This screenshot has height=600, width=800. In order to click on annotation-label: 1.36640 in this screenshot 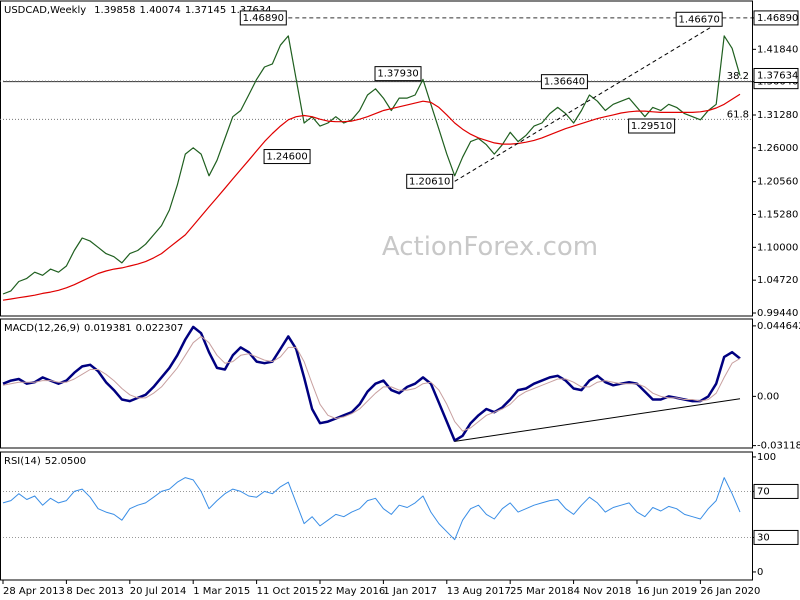, I will do `click(564, 82)`.